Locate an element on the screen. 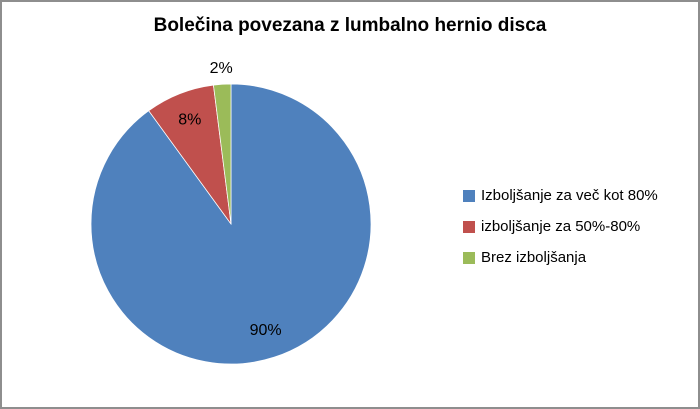 This screenshot has height=409, width=700. legend-label: izboljšanje za 50%-80% is located at coordinates (561, 226).